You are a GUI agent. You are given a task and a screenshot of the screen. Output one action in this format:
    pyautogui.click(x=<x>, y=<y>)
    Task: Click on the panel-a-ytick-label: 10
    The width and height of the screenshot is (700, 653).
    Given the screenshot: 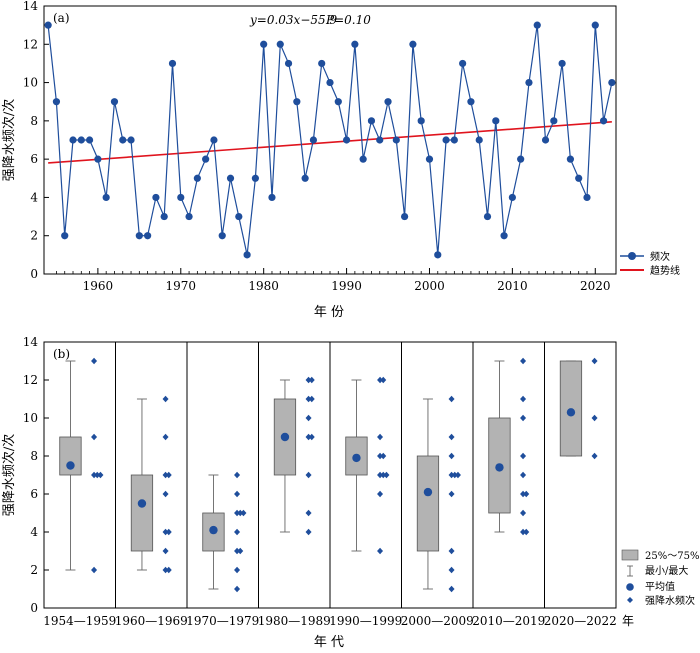 What is the action you would take?
    pyautogui.click(x=30, y=83)
    